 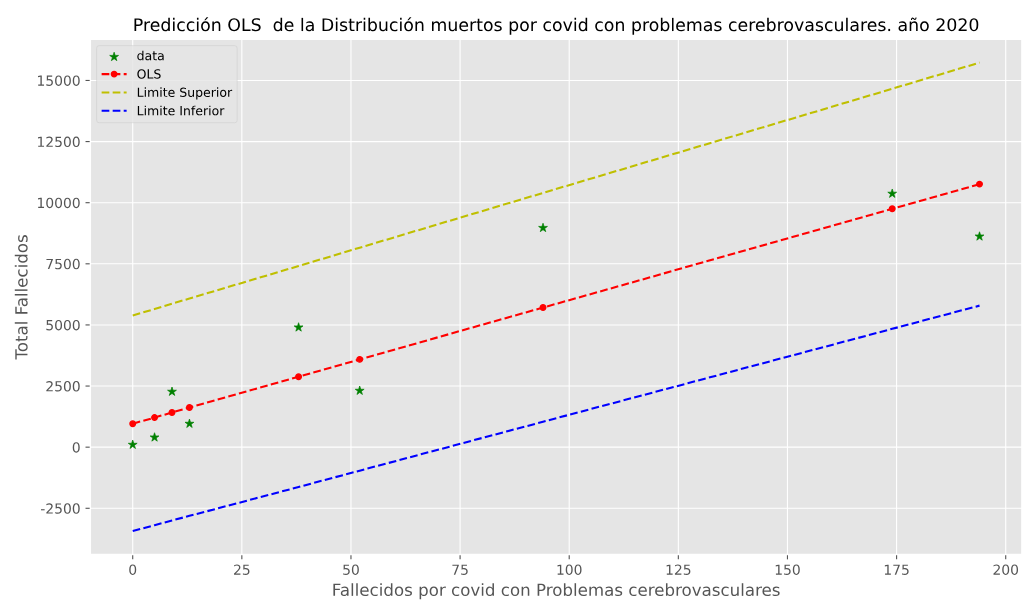 What do you see at coordinates (1006, 569) in the screenshot?
I see `x-tick-label: 200` at bounding box center [1006, 569].